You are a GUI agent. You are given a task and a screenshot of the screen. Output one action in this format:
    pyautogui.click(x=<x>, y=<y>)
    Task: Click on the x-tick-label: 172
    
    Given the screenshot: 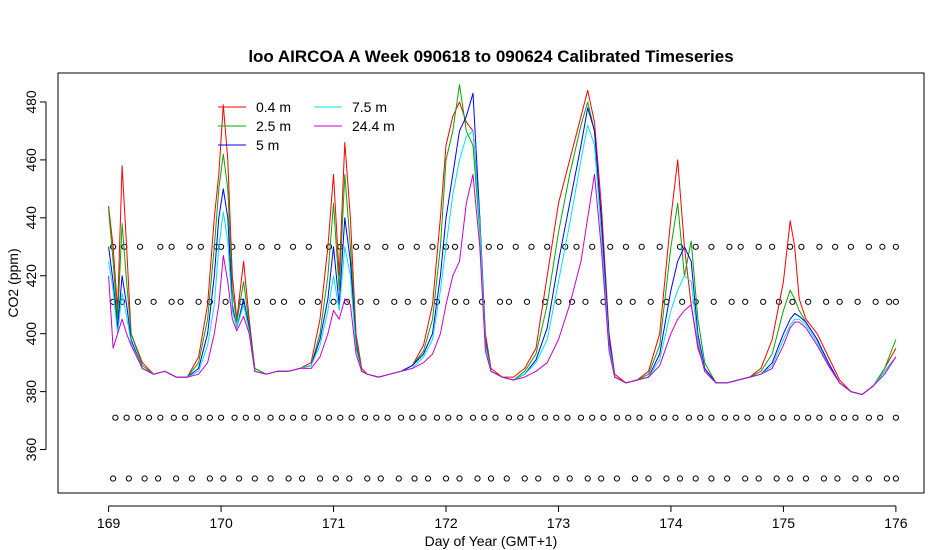 What is the action you would take?
    pyautogui.click(x=446, y=523)
    